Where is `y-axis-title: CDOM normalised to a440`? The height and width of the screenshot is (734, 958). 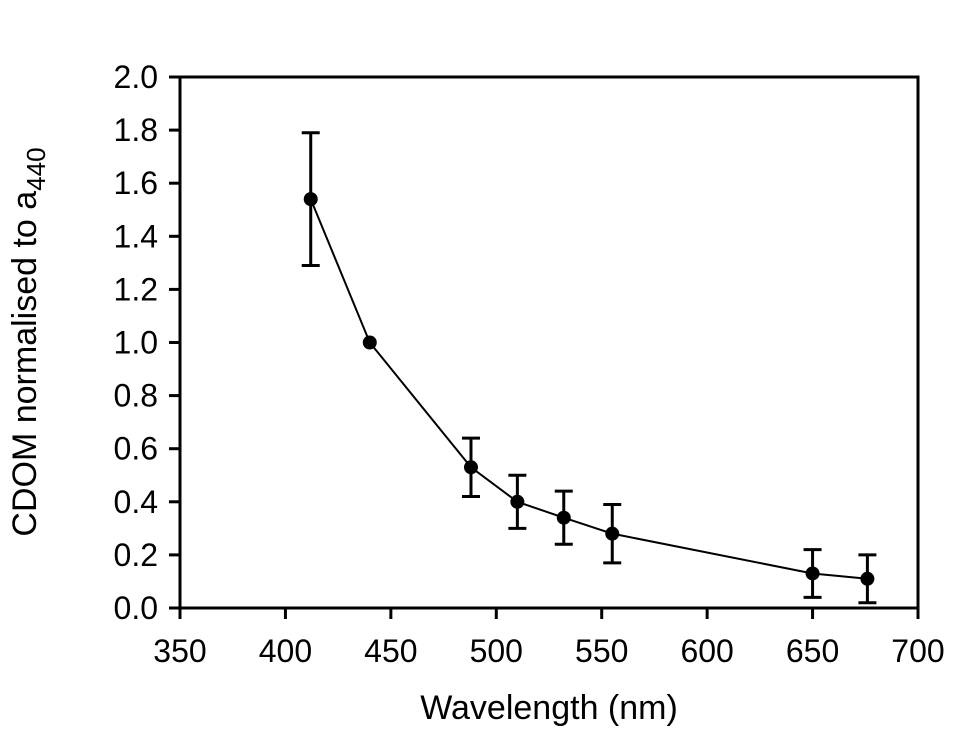 y-axis-title: CDOM normalised to a440 is located at coordinates (28, 341).